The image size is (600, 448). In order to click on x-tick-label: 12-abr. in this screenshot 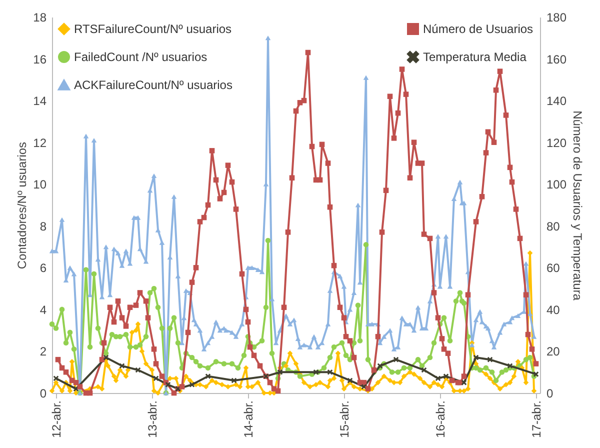, I will do `click(57, 419)`.